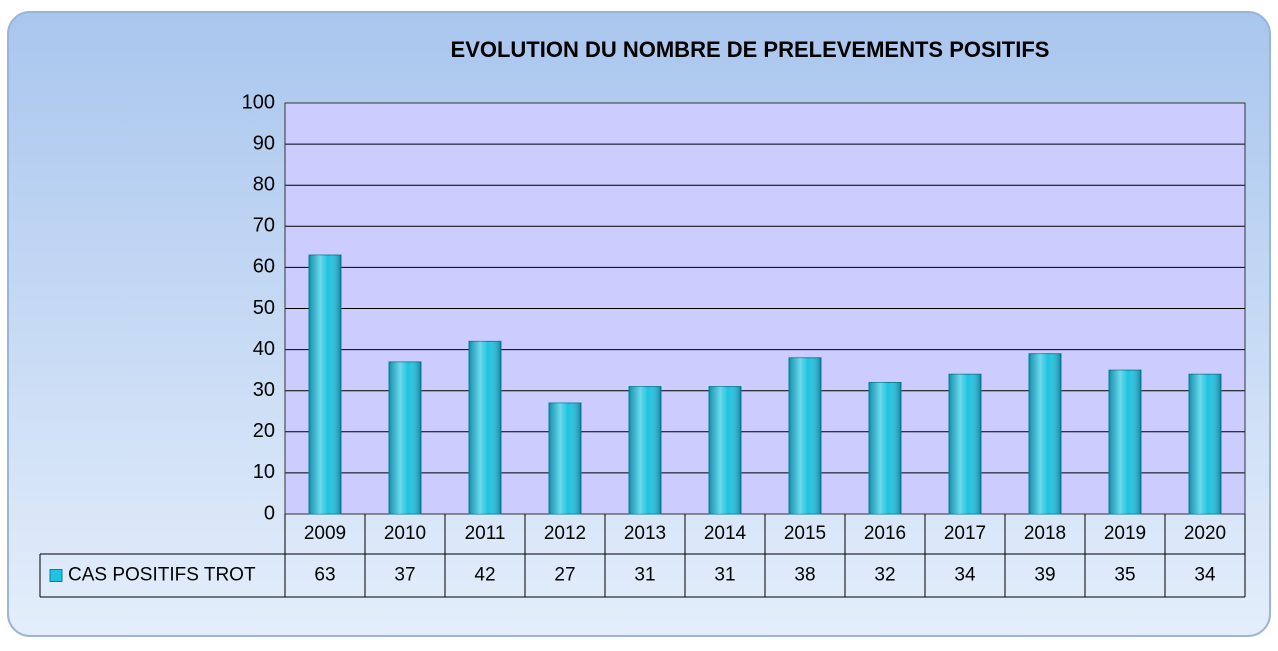 This screenshot has width=1278, height=651. I want to click on y-tick-label: 40, so click(264, 349).